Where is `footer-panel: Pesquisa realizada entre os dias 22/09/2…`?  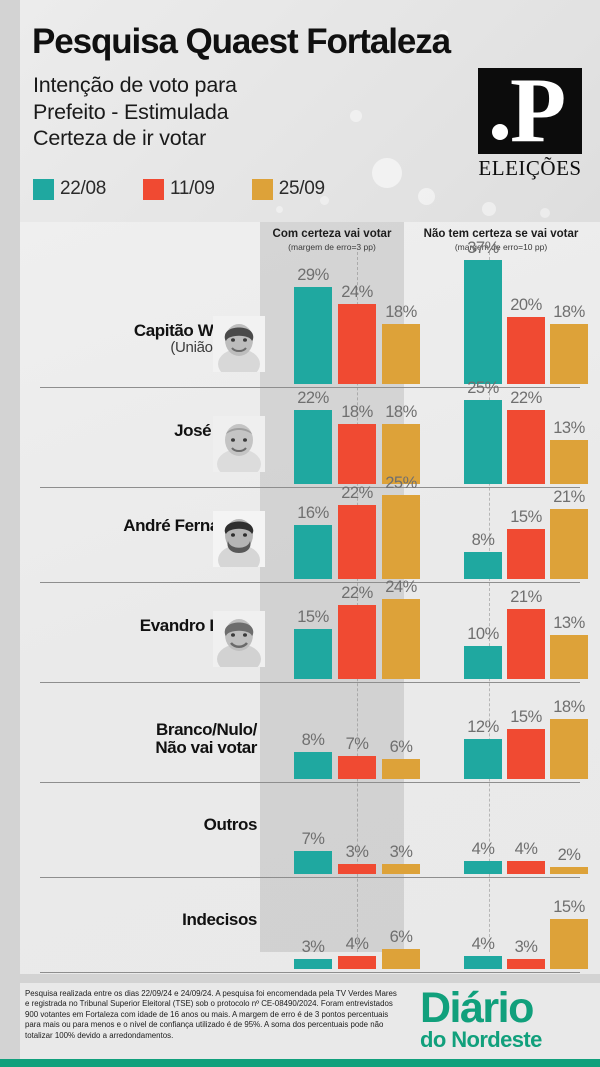 footer-panel: Pesquisa realizada entre os dias 22/09/2… is located at coordinates (310, 1025).